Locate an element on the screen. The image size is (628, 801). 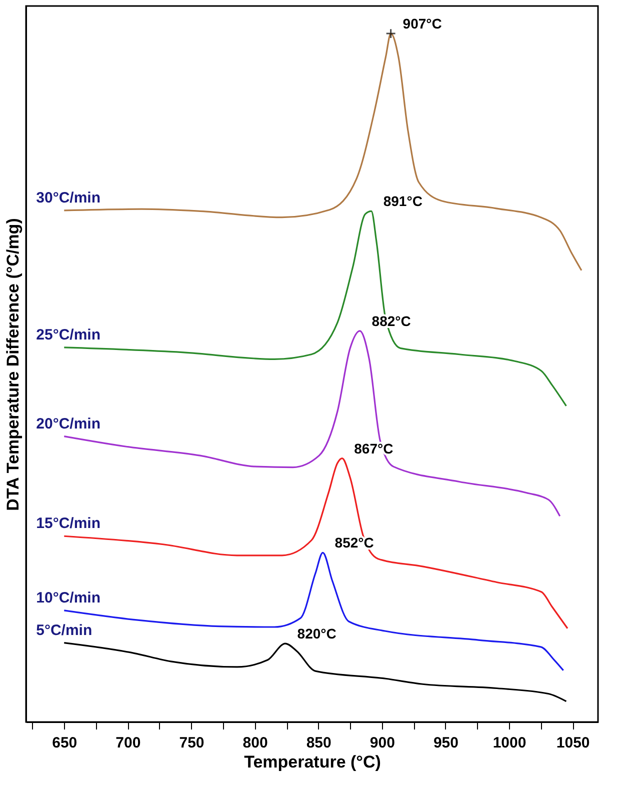
y-axis-title: DTA Temperature Difference (°C/mg) is located at coordinates (13, 364).